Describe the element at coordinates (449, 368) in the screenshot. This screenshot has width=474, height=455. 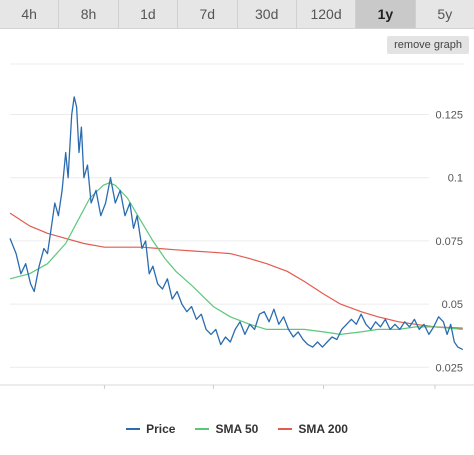
I see `y-tick-label: 0.025` at that location.